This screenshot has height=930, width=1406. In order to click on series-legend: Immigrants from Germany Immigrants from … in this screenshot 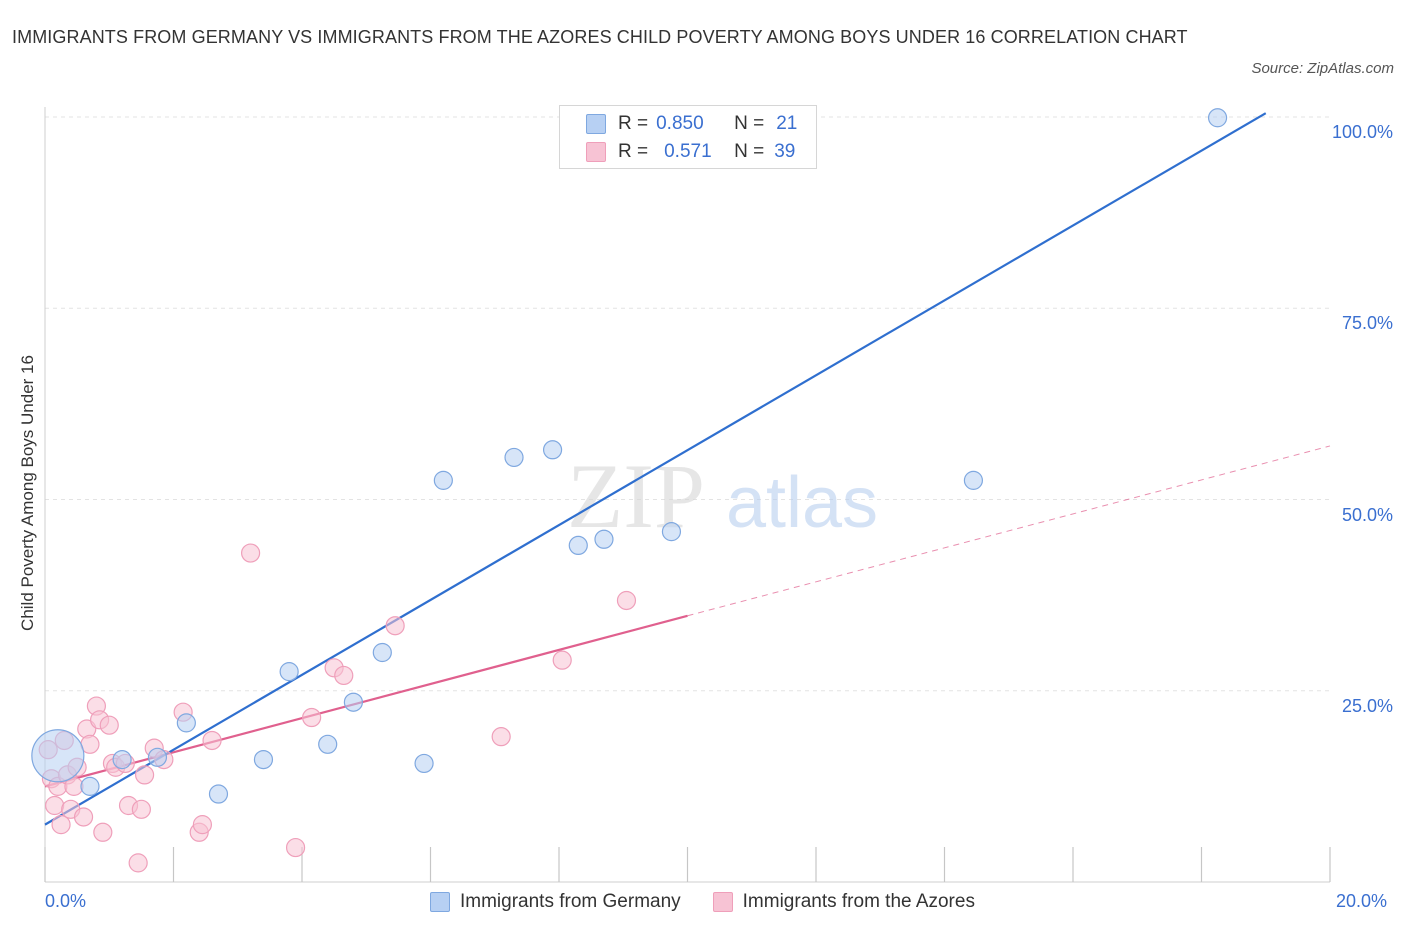, I will do `click(718, 902)`.